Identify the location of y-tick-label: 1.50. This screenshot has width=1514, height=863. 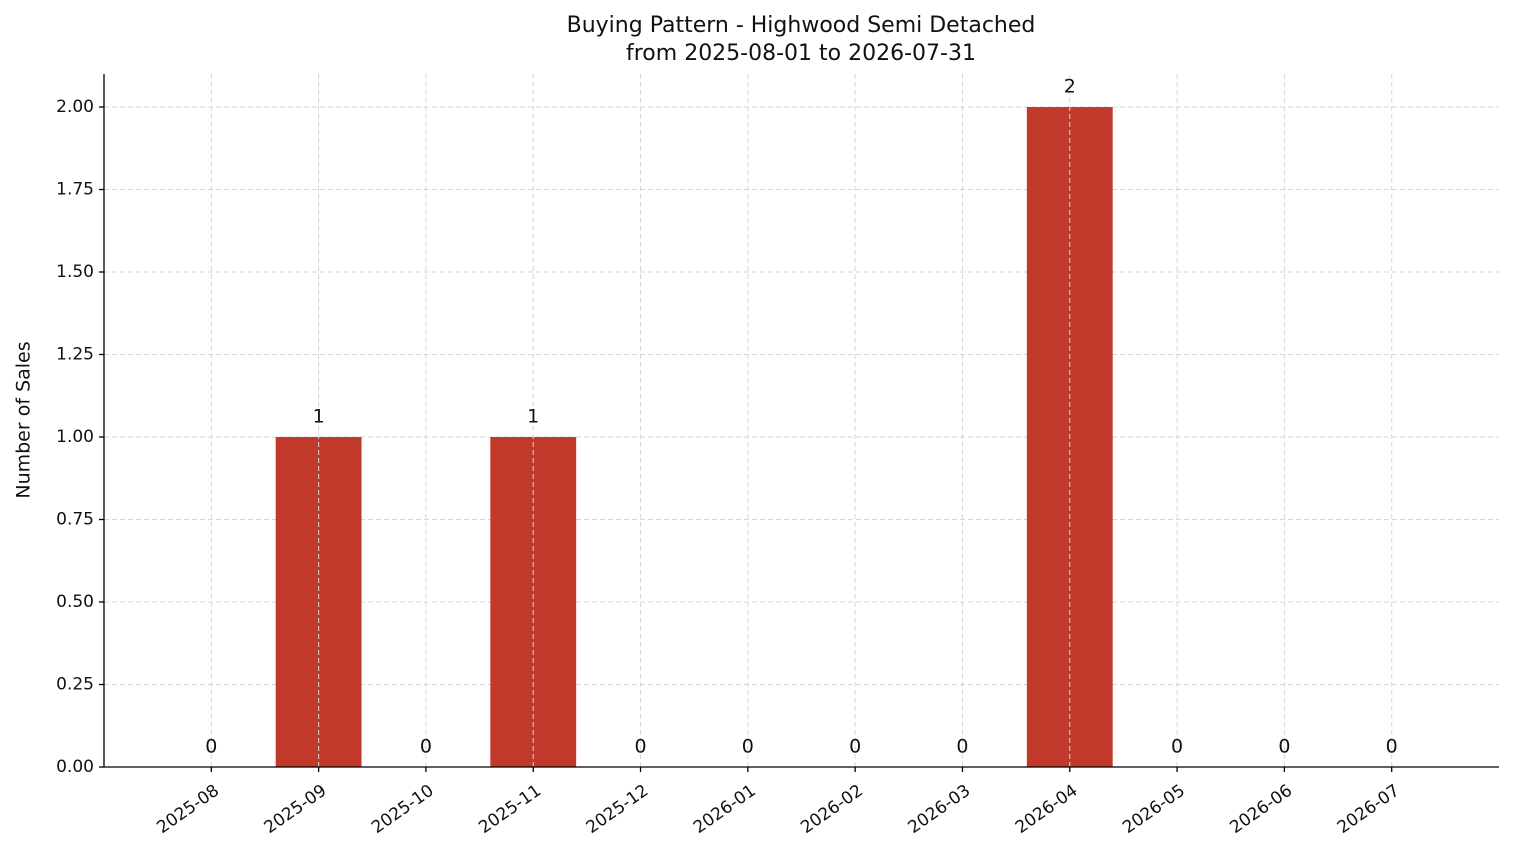
(75, 272).